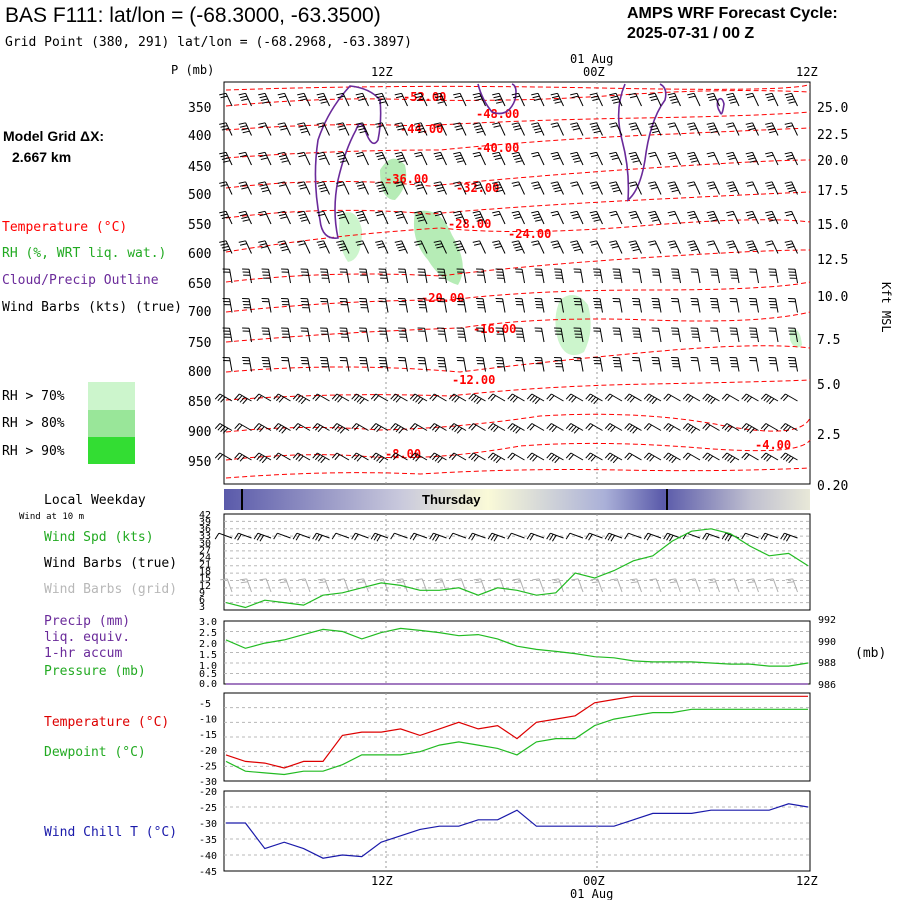 The width and height of the screenshot is (900, 900). What do you see at coordinates (505, 832) in the screenshot?
I see `panel-windchill: -20-25-30-35-40-45` at bounding box center [505, 832].